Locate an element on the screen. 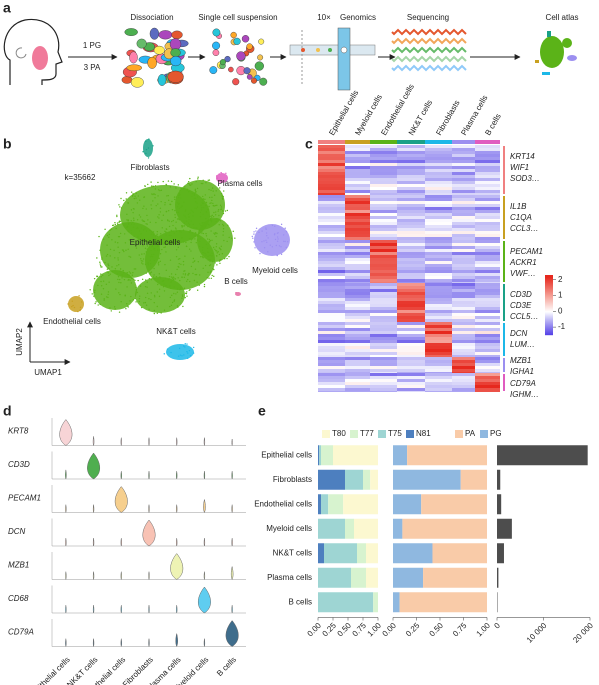 The width and height of the screenshot is (599, 685). ear-icon is located at coordinates (21, 53).